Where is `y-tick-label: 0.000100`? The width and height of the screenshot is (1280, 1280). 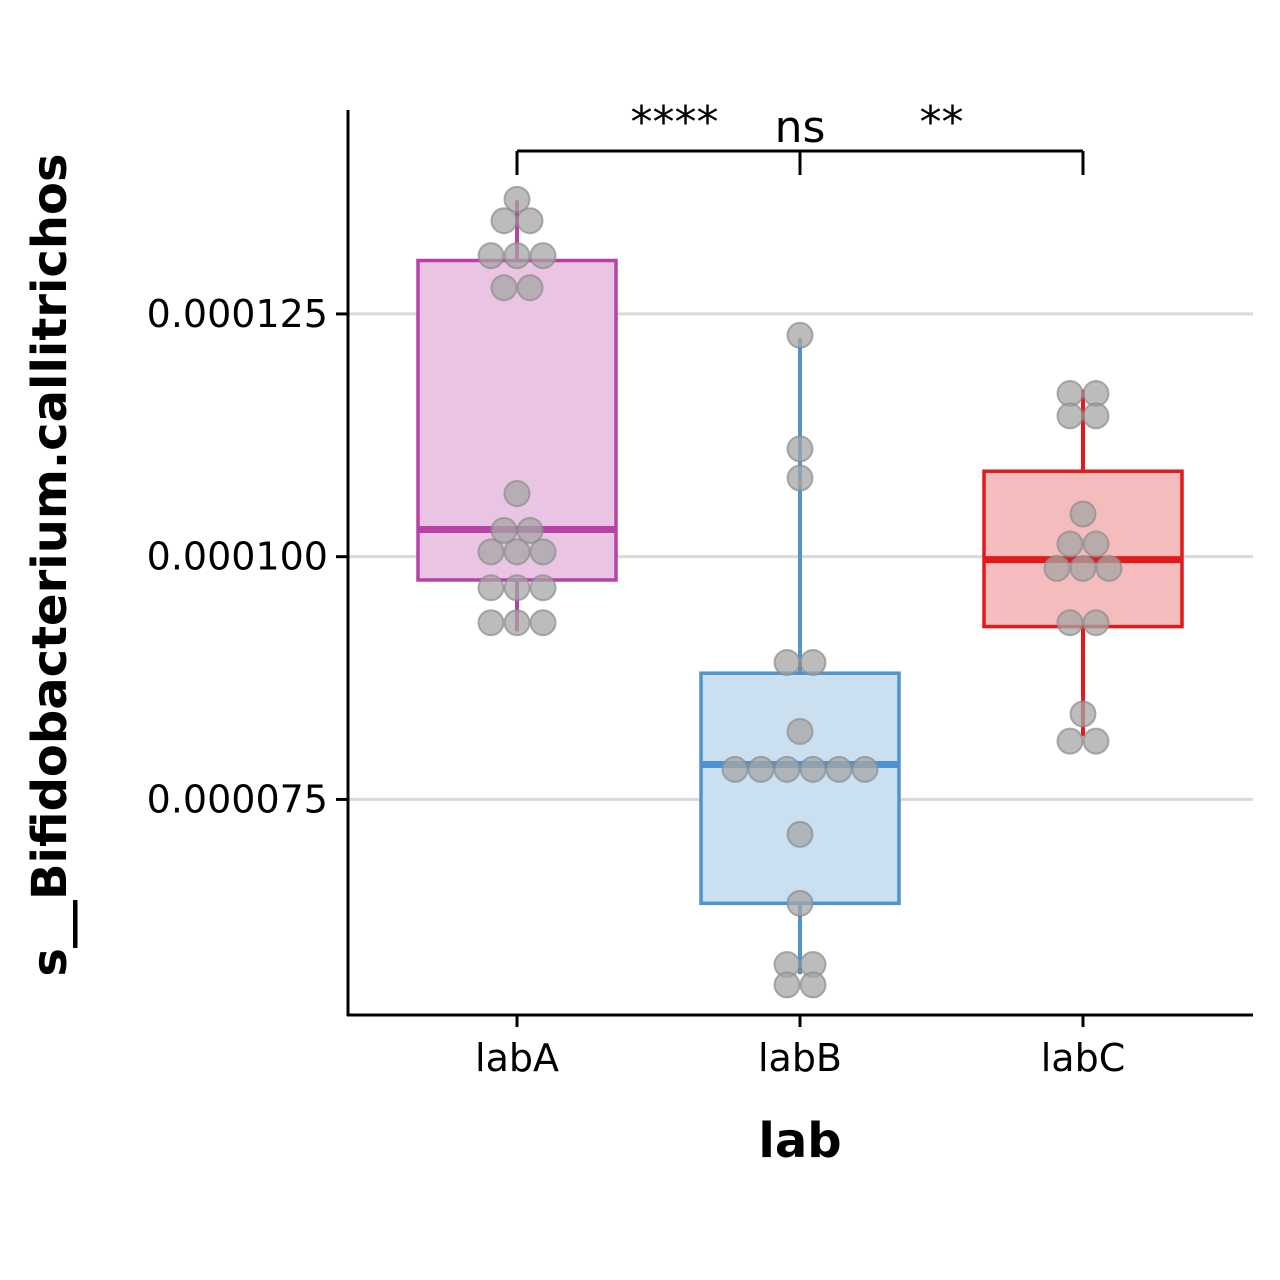
y-tick-label: 0.000100 is located at coordinates (237, 557).